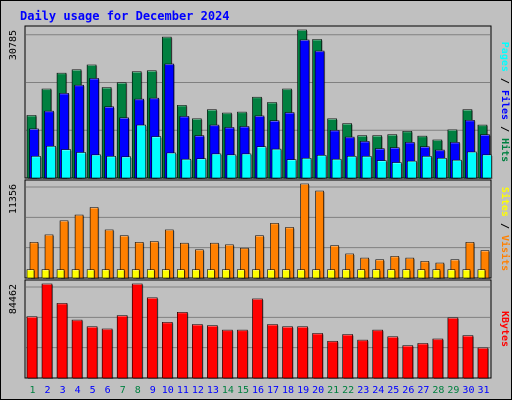 The height and width of the screenshot is (400, 512). What do you see at coordinates (333, 390) in the screenshot?
I see `x-tick-label-day-21: 21` at bounding box center [333, 390].